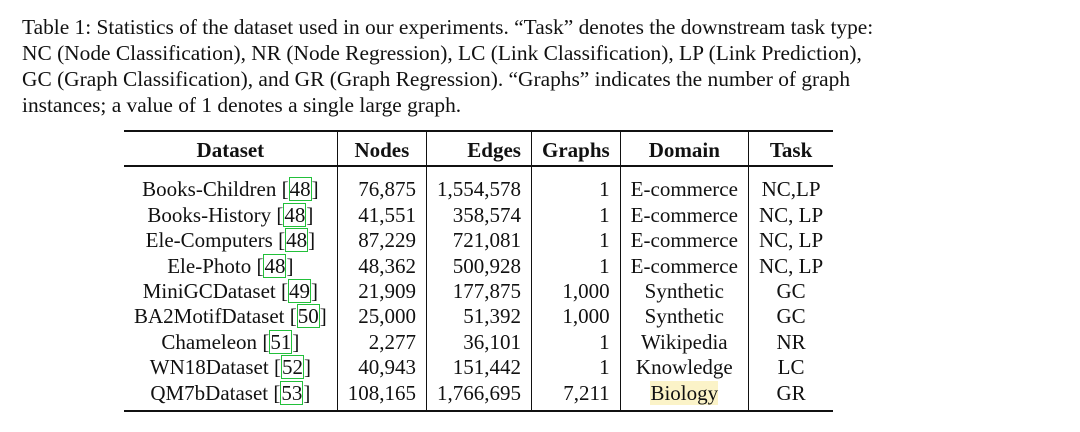 The image size is (1080, 432). I want to click on nodes-cell: 87,229, so click(382, 241).